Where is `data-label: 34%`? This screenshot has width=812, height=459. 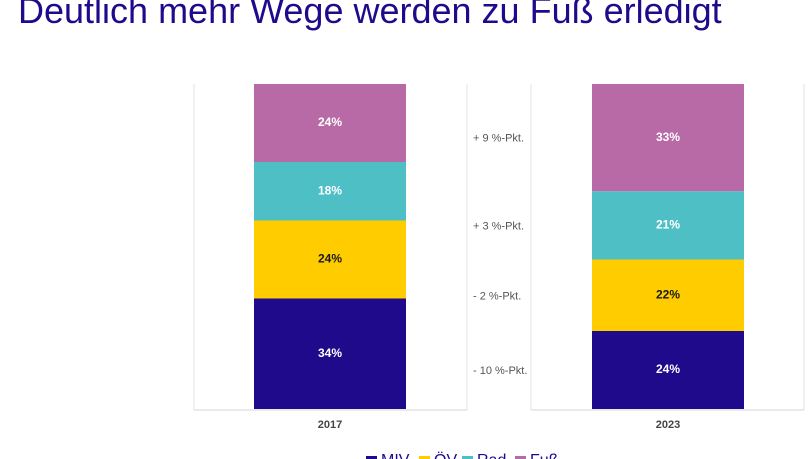 data-label: 34% is located at coordinates (330, 353).